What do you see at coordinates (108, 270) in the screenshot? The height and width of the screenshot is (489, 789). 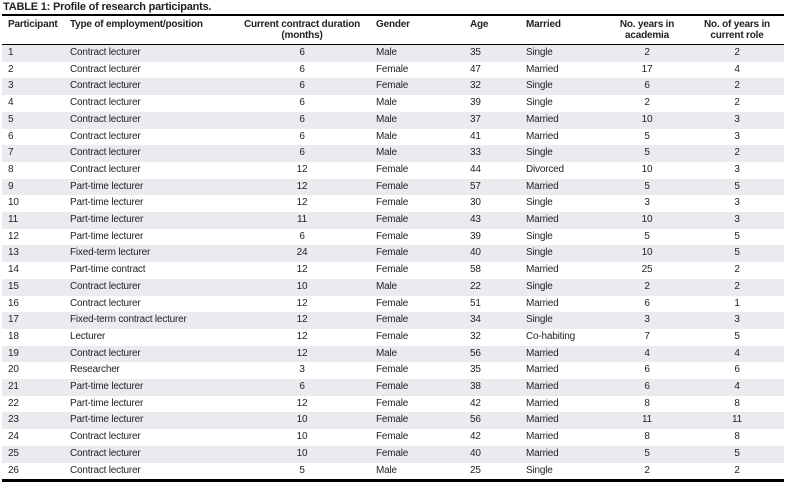 I see `table-cell-employment_type: Part-time contract` at bounding box center [108, 270].